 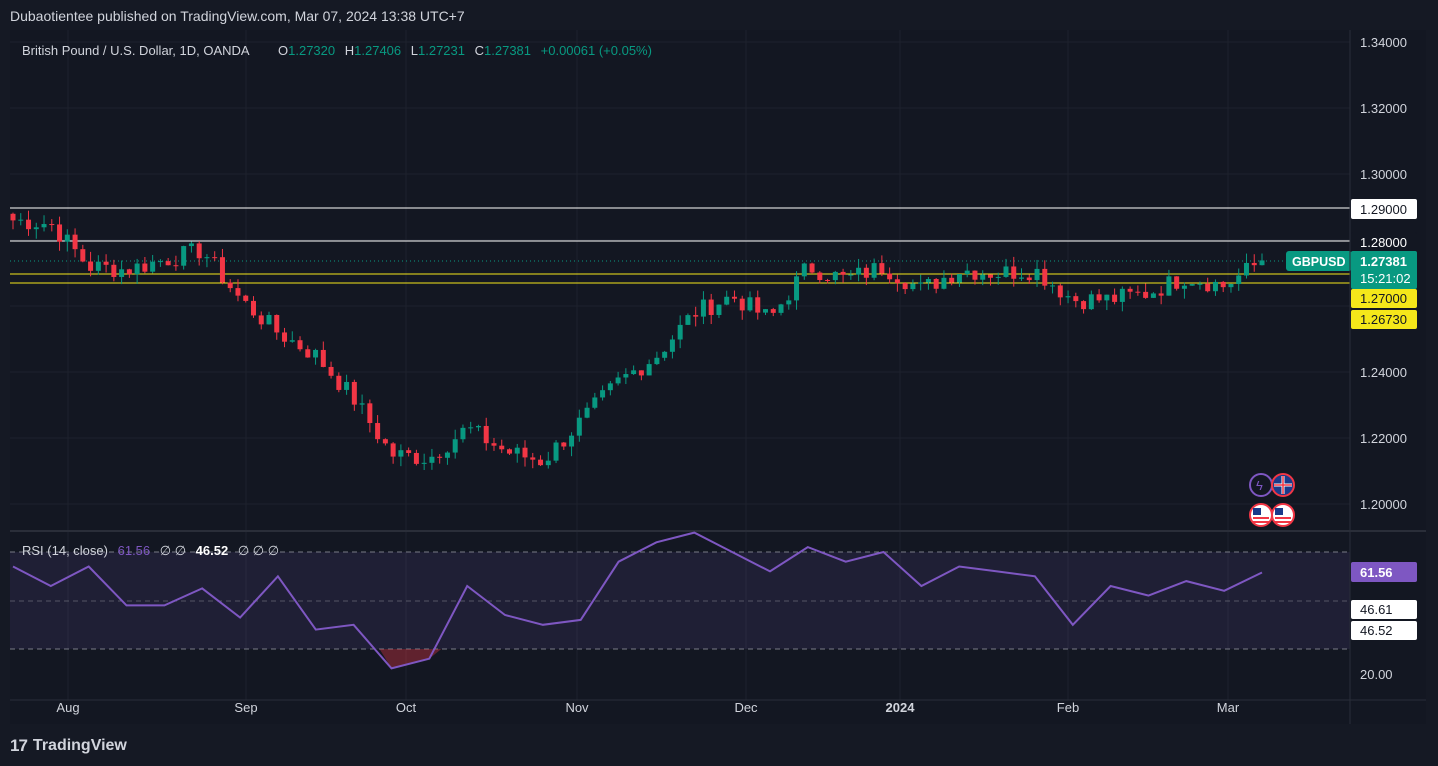 I want to click on time-axis: Aug Sep Oct Nov Dec 2024 Feb Mar, so click(x=647, y=707).